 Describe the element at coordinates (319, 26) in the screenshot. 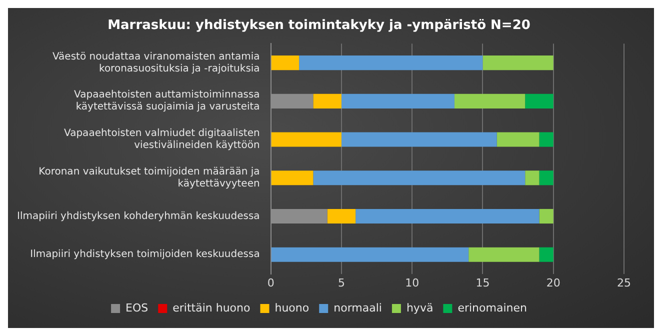

I see `chart-title: Marraskuu: yhdistyksen toimintakyky ja -ympäristö N=20` at that location.